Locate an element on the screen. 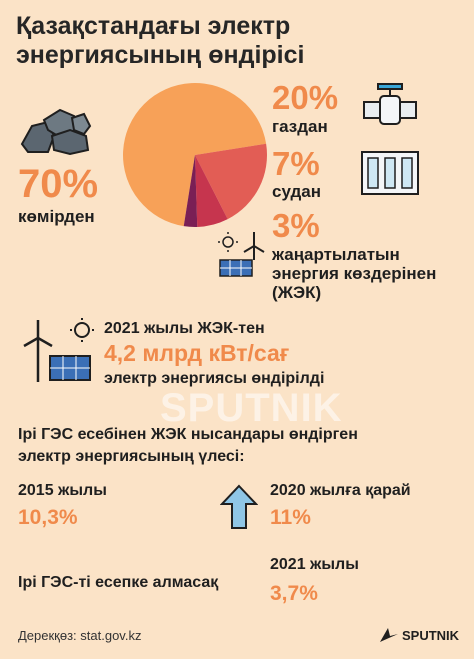 This screenshot has width=474, height=659. sputnik-logo: SPUTNIK is located at coordinates (420, 635).